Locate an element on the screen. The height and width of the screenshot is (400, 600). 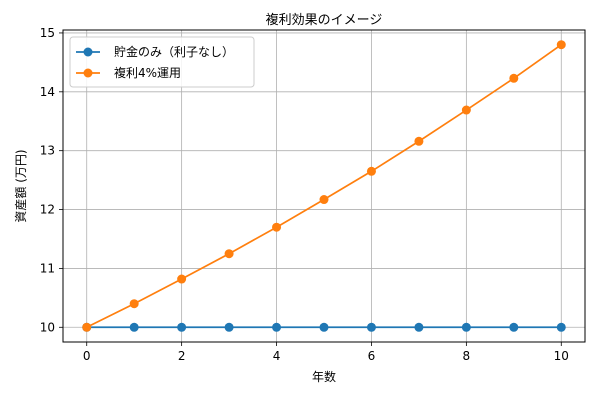
y-tick-label: 14 is located at coordinates (47, 92).